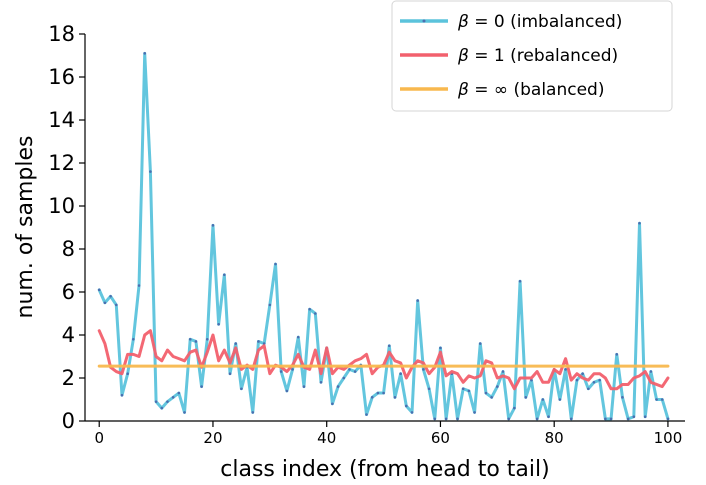 The height and width of the screenshot is (485, 706). I want to click on legend-frame, so click(532, 56).